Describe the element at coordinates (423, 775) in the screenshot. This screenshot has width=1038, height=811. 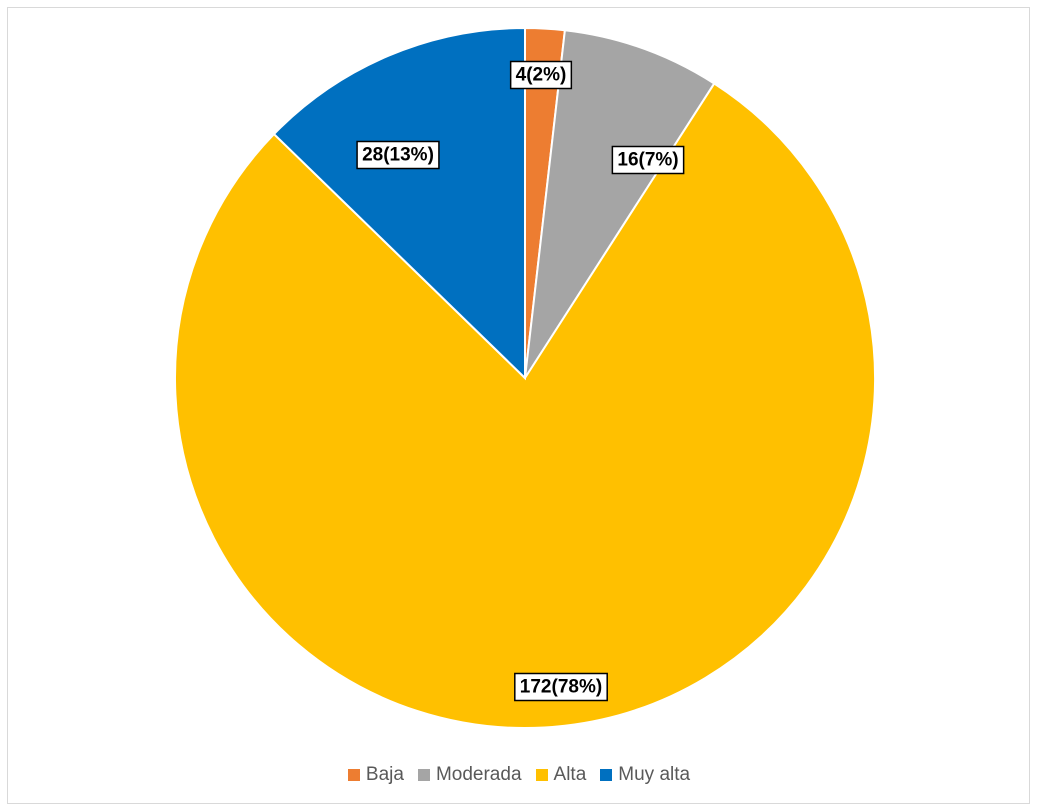
I see `legend-swatch-moderada` at that location.